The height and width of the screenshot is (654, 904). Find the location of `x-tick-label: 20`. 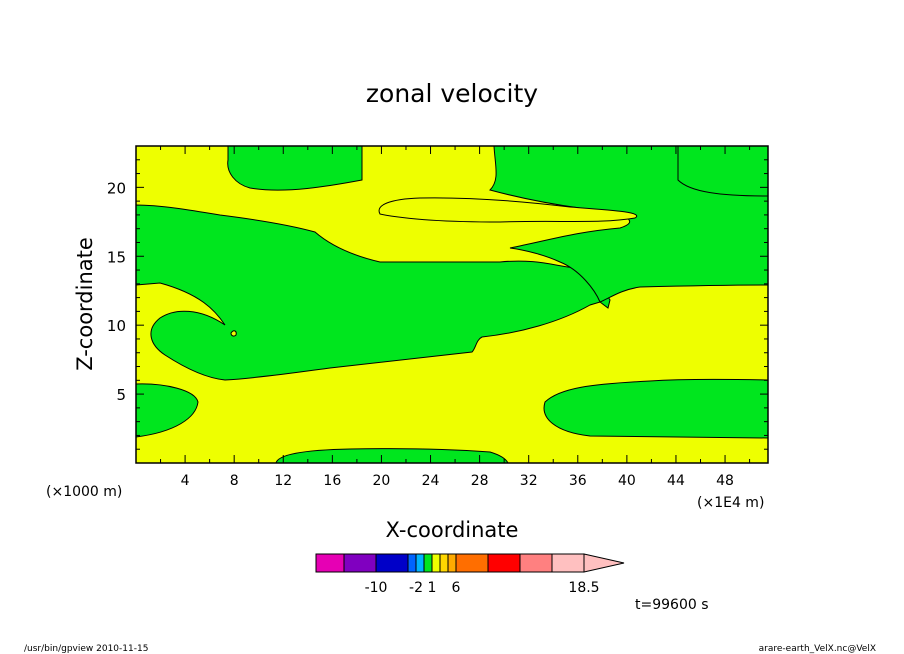

x-tick-label: 20 is located at coordinates (382, 481).